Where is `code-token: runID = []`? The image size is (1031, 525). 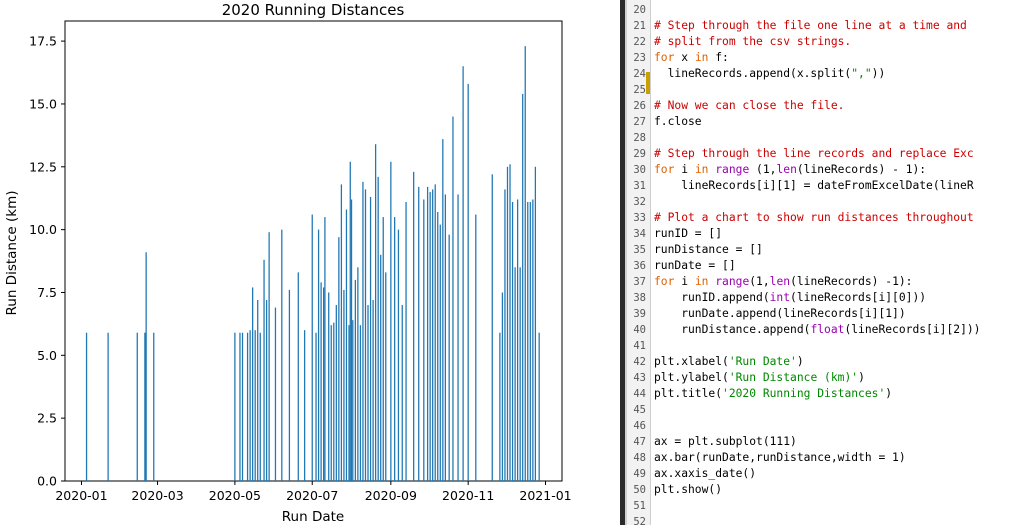 code-token: runID = [] is located at coordinates (688, 233).